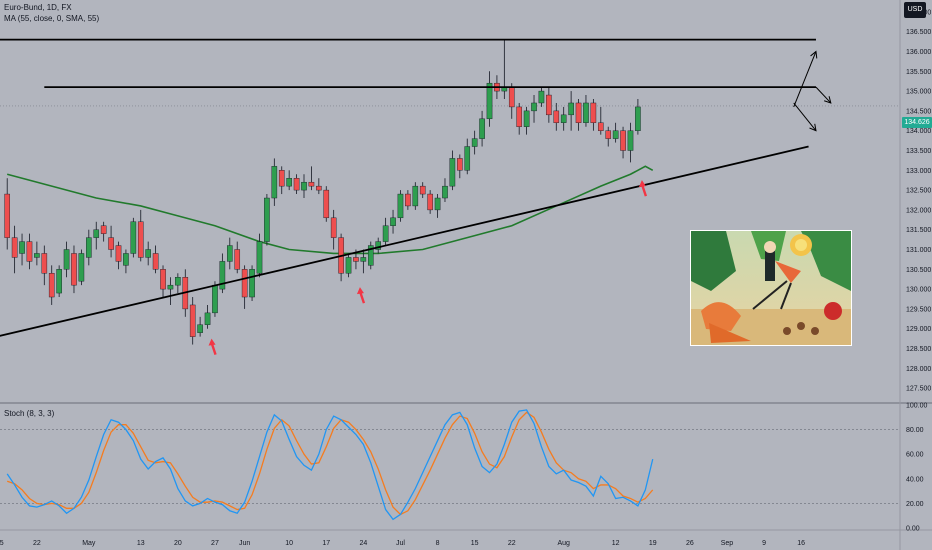 This screenshot has width=932, height=550. I want to click on price-tick-label: 130.000, so click(918, 290).